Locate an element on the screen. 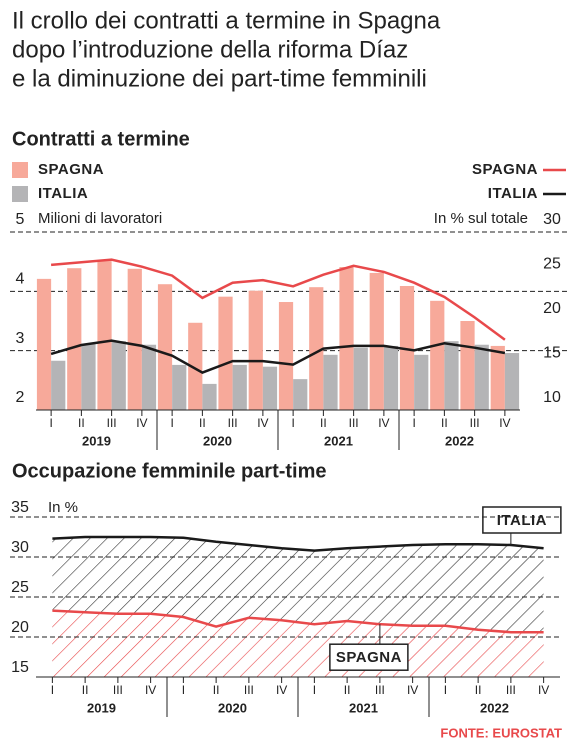 Image resolution: width=578 pixels, height=753 pixels. y-tick-label: 20 is located at coordinates (20, 627).